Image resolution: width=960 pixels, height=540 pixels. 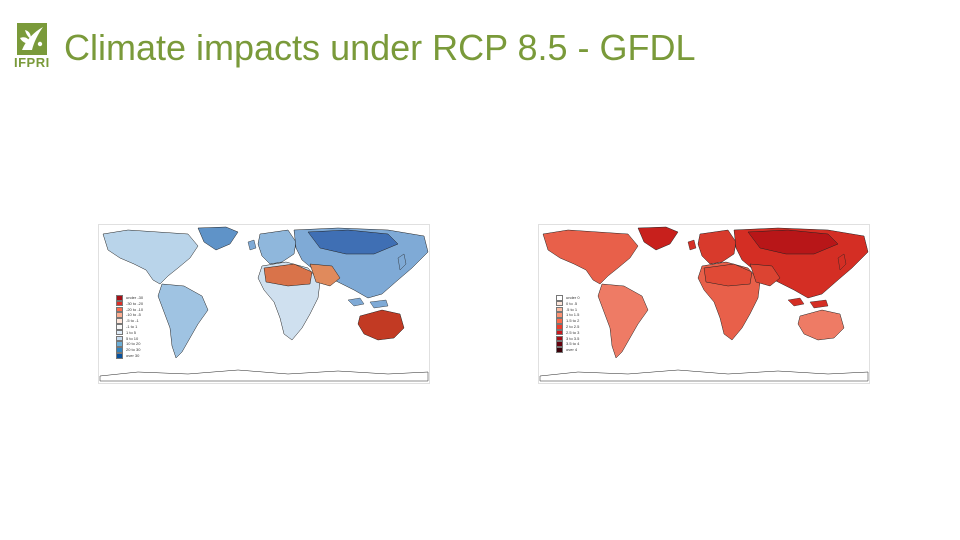 What do you see at coordinates (146, 344) in the screenshot?
I see `legend-item: 10 to 20` at bounding box center [146, 344].